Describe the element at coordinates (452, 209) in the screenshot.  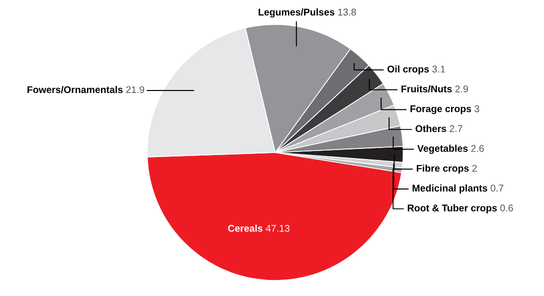
I see `slice-label: Root & Tuber crops` at that location.